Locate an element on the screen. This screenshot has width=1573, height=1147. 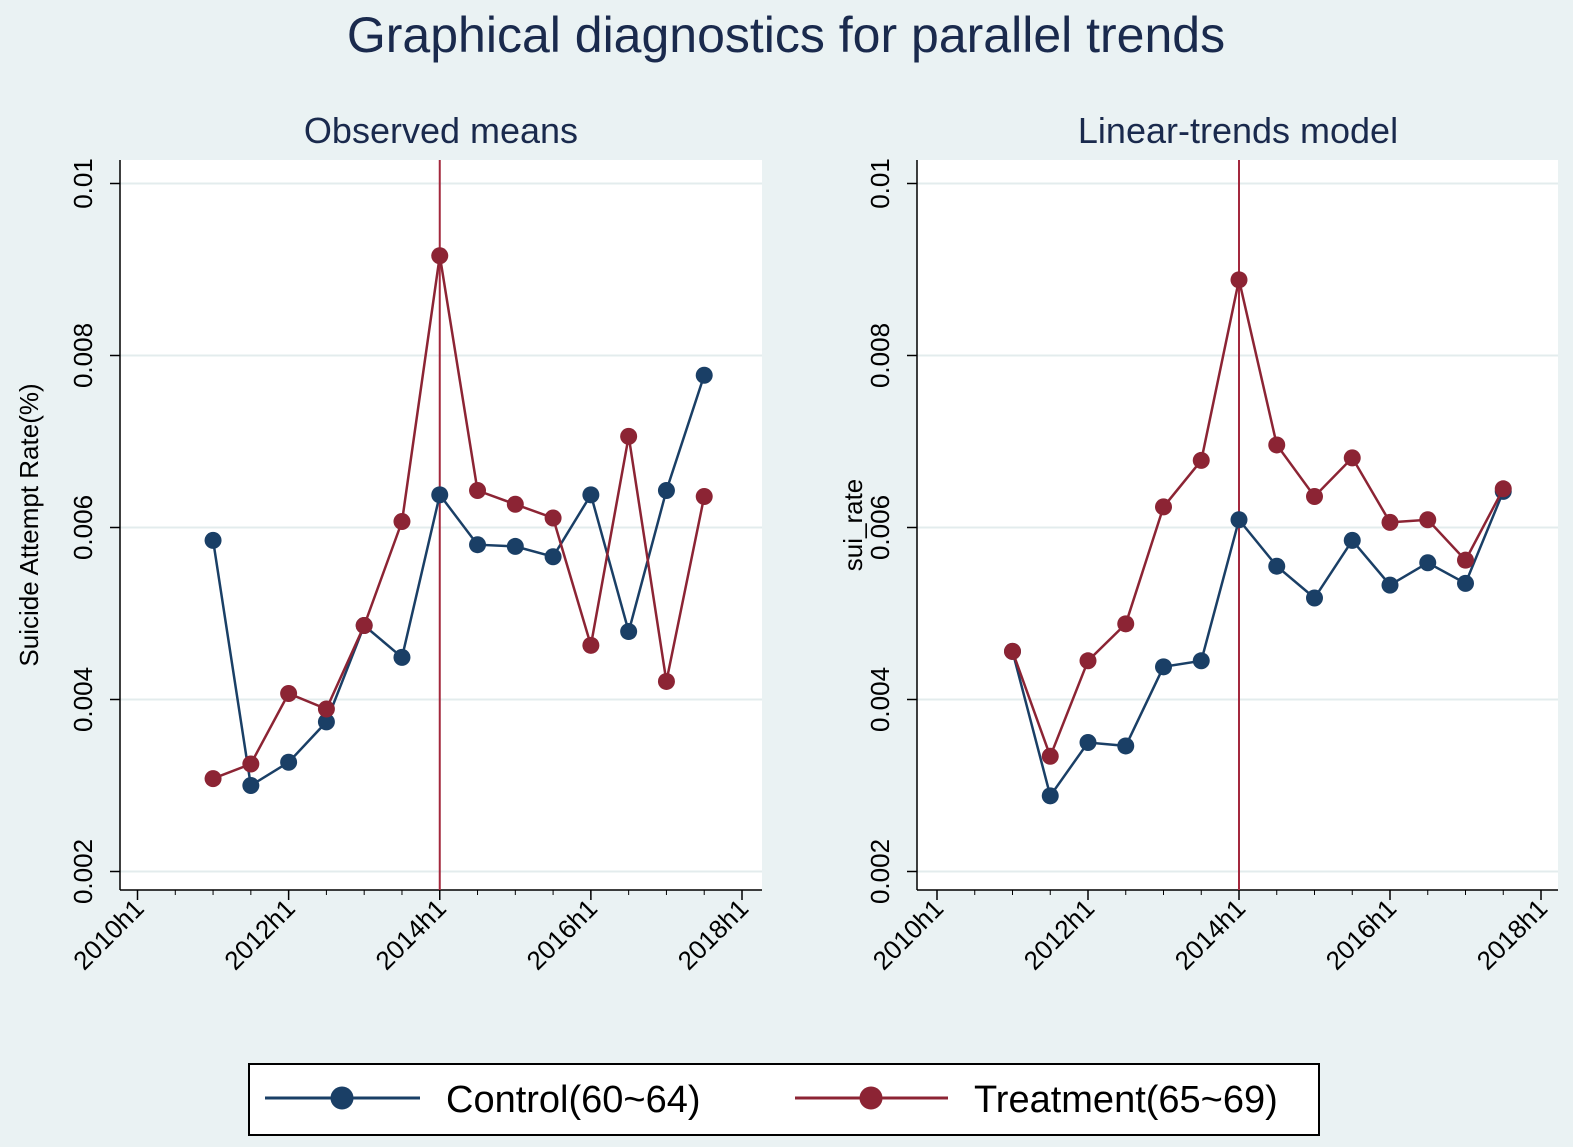
legend-item-treatment: Treatment(65~69) is located at coordinates (1036, 1100).